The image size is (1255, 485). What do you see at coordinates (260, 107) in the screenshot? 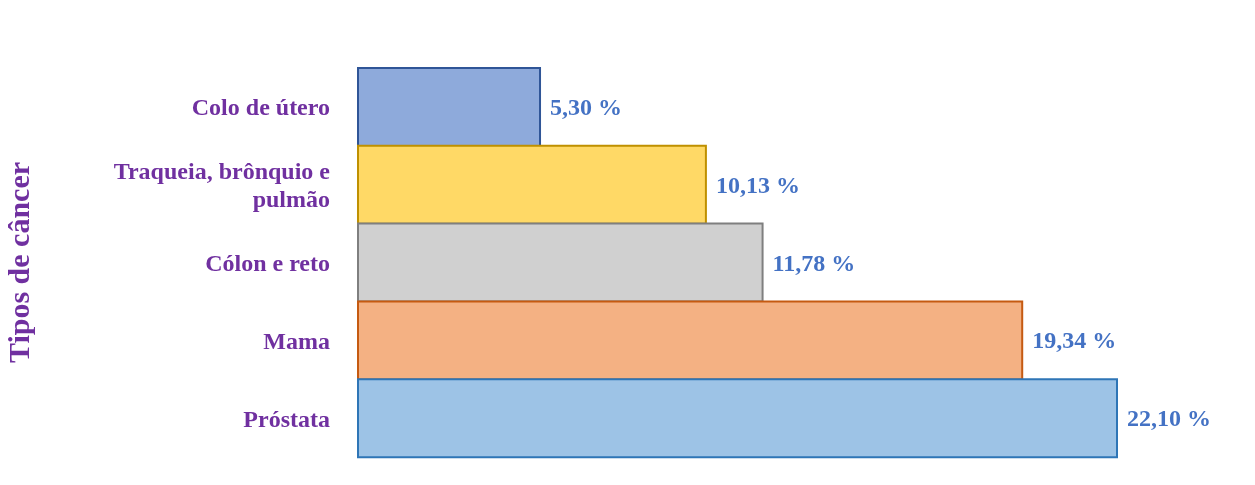
I see `y-tick-label: Colo de útero` at bounding box center [260, 107].